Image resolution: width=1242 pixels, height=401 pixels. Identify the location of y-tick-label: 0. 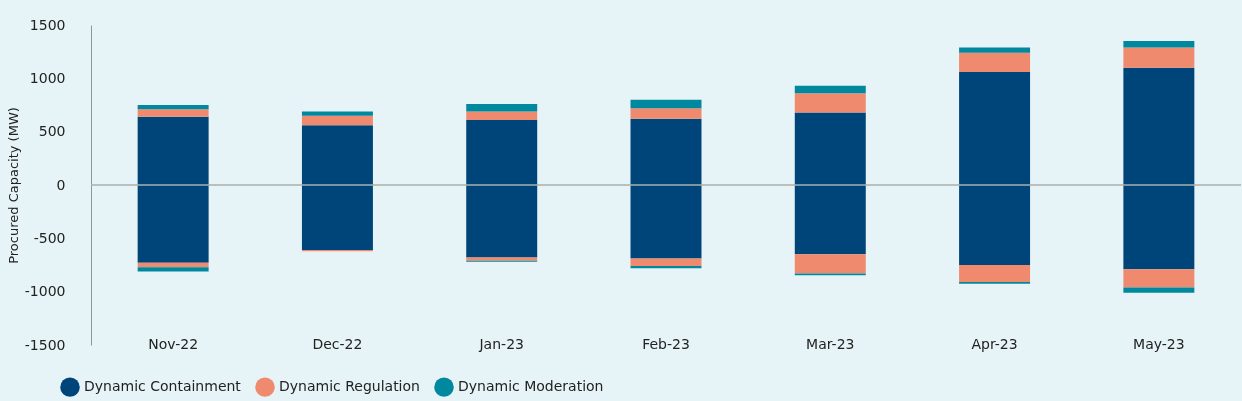
(61, 184).